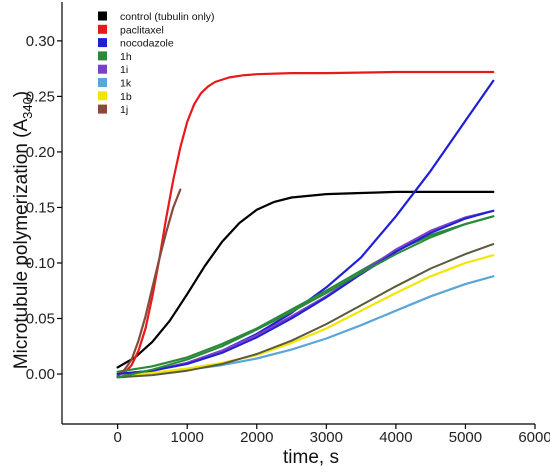 The height and width of the screenshot is (476, 550). I want to click on y-tick-label: 0.10, so click(40, 263).